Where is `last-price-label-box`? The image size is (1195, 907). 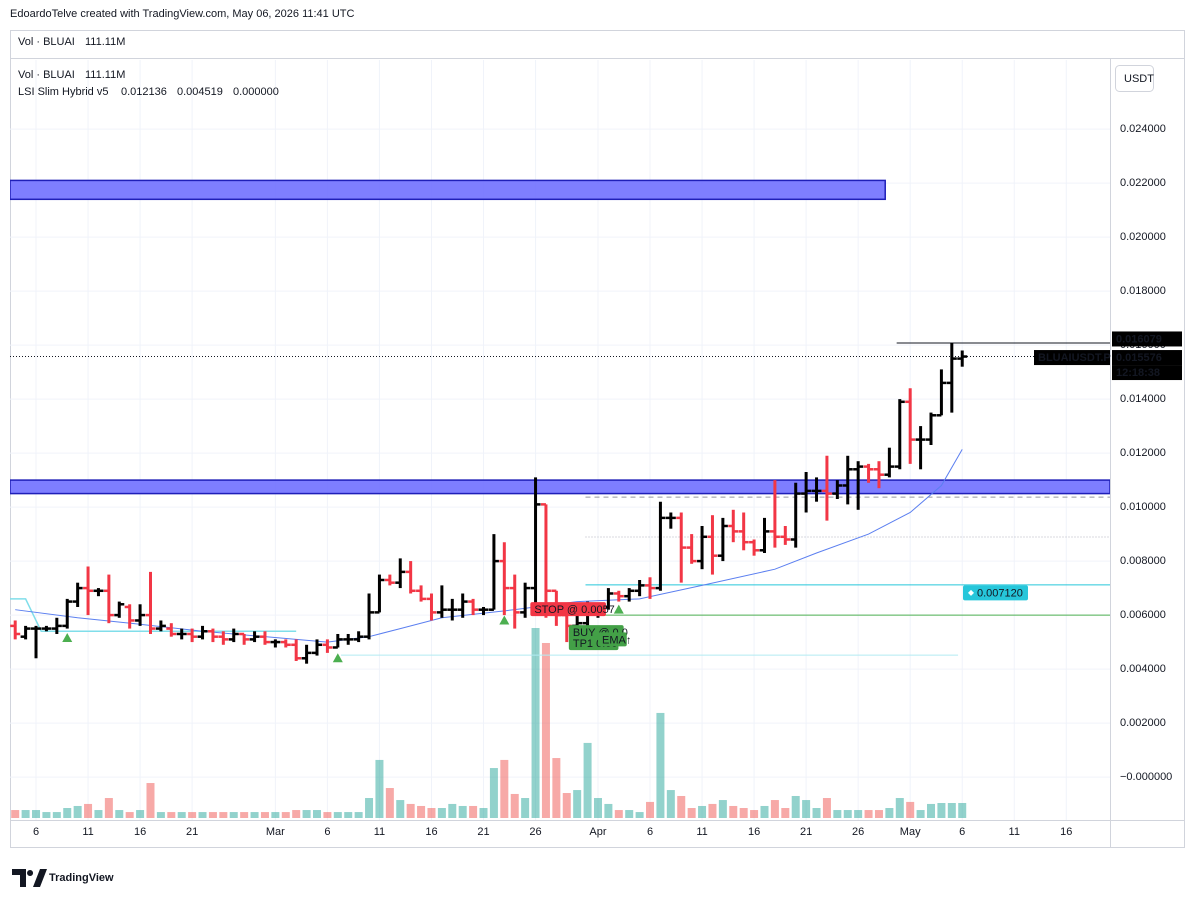 last-price-label-box is located at coordinates (1147, 358).